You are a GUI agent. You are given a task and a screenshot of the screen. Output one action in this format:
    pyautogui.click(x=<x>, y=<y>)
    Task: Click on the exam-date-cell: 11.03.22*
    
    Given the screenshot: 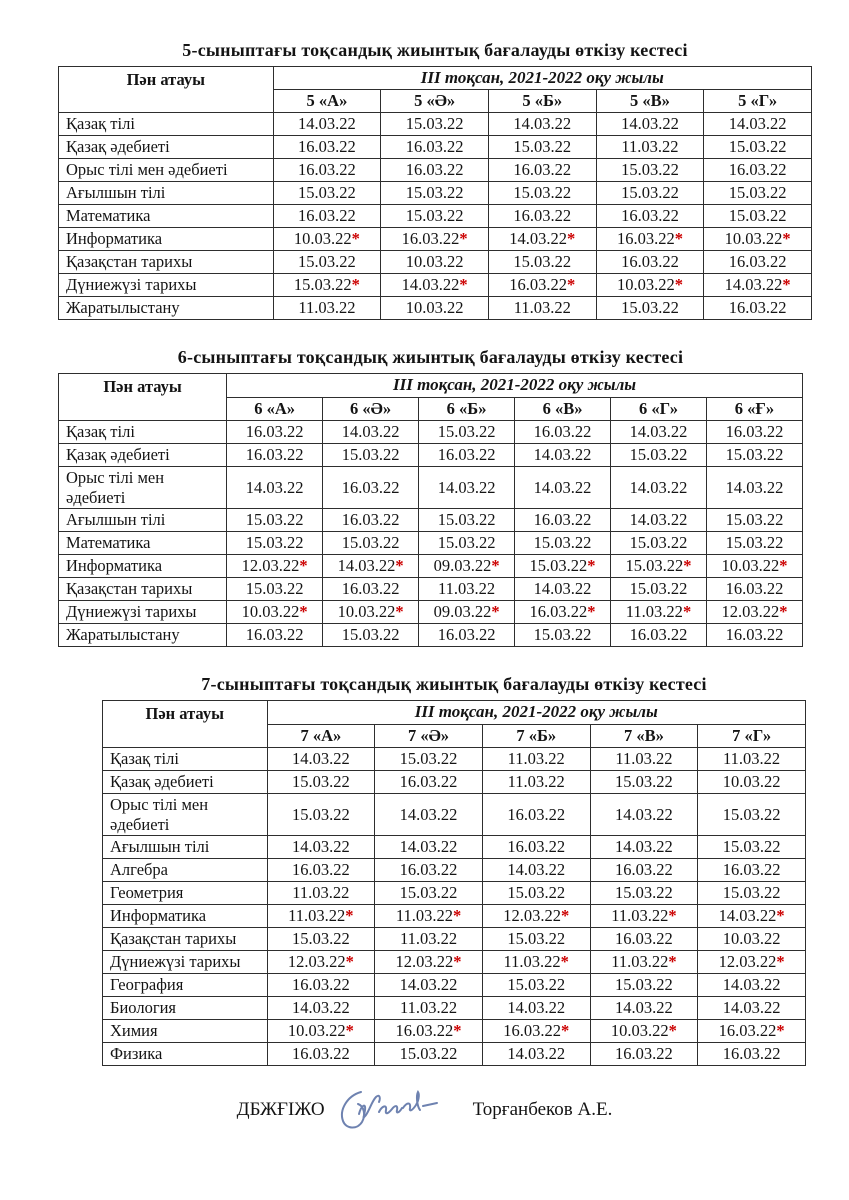 What is the action you would take?
    pyautogui.click(x=658, y=612)
    